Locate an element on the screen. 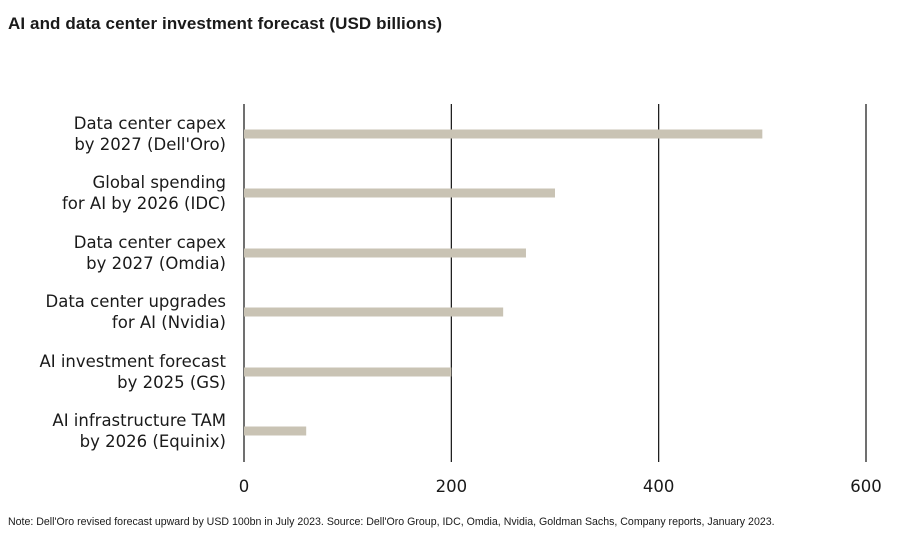 The height and width of the screenshot is (534, 916). x-tick-label-0: 0 is located at coordinates (244, 486).